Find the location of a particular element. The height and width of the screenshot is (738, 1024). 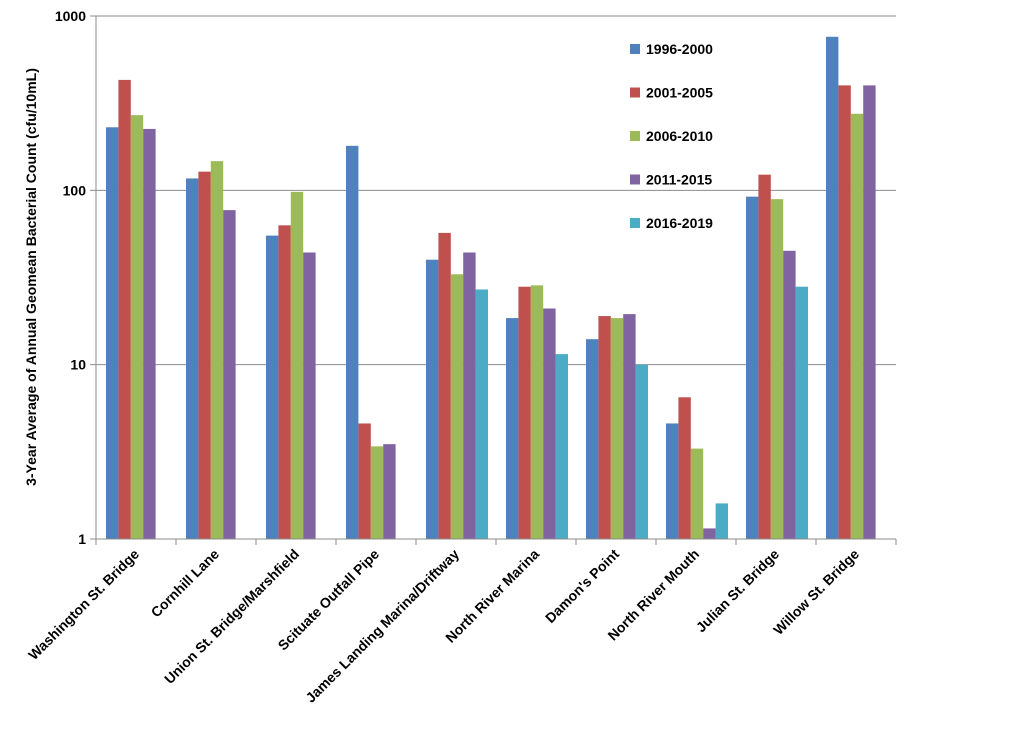

legend-label: 2016-2019 is located at coordinates (679, 223).